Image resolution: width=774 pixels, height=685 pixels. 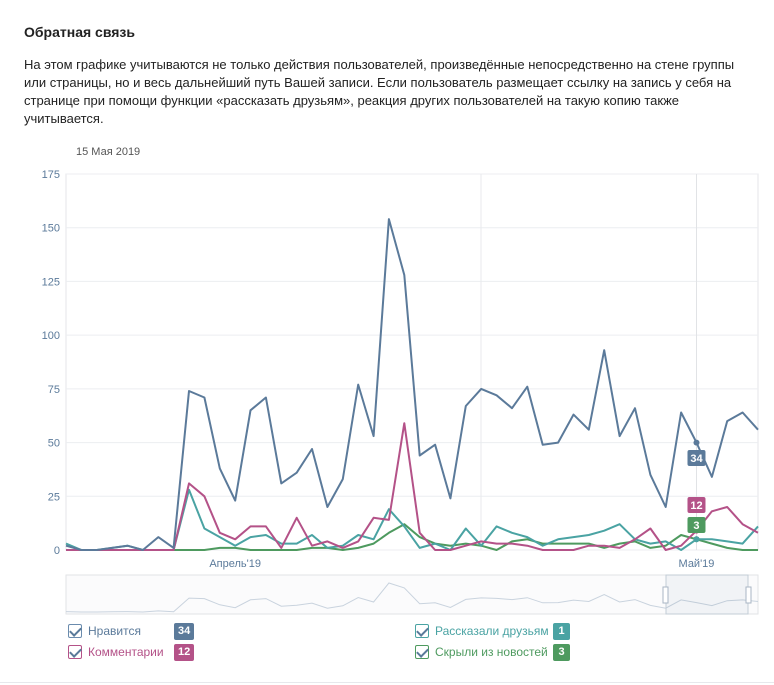 I want to click on highlight-value-hidden: 3, so click(x=696, y=526).